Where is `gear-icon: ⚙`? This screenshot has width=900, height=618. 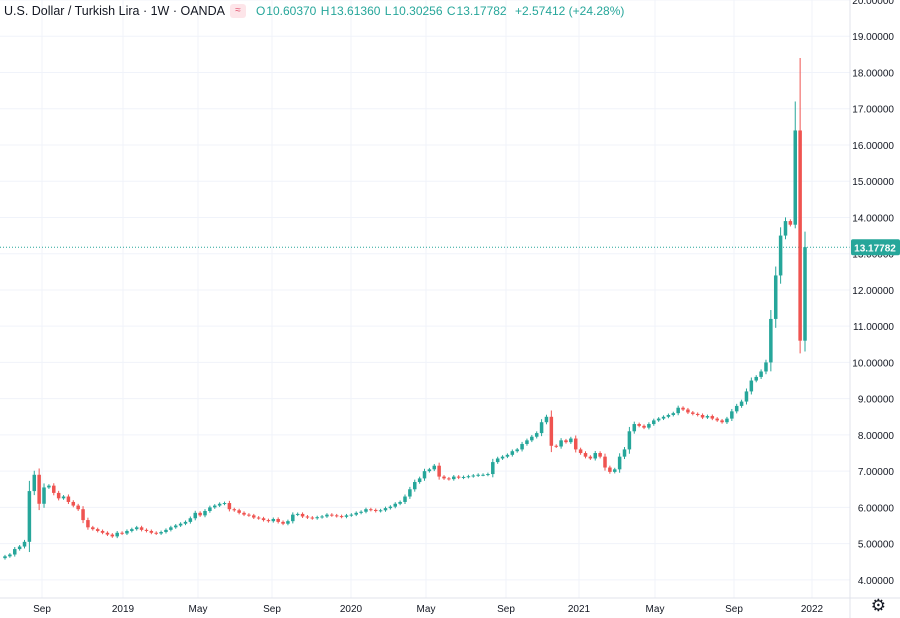 gear-icon: ⚙ is located at coordinates (878, 605).